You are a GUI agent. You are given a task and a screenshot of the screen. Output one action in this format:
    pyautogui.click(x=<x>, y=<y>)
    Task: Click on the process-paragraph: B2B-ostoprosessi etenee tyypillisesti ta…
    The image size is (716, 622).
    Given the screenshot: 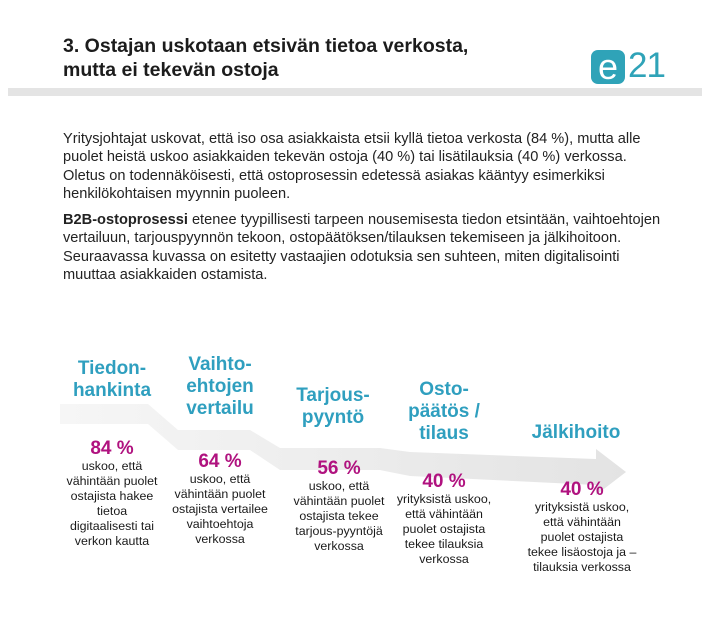 What is the action you would take?
    pyautogui.click(x=363, y=247)
    